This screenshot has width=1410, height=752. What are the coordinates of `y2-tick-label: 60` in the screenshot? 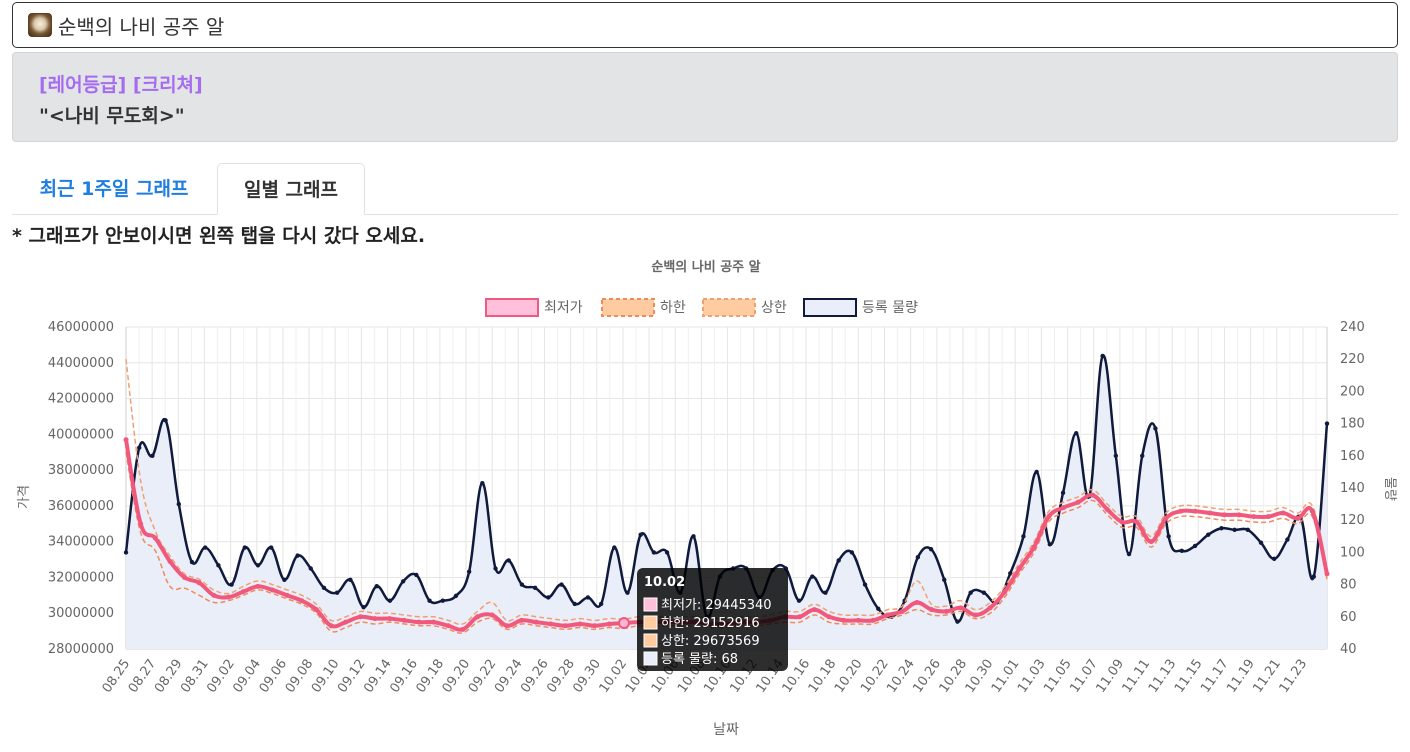 It's located at (1348, 617).